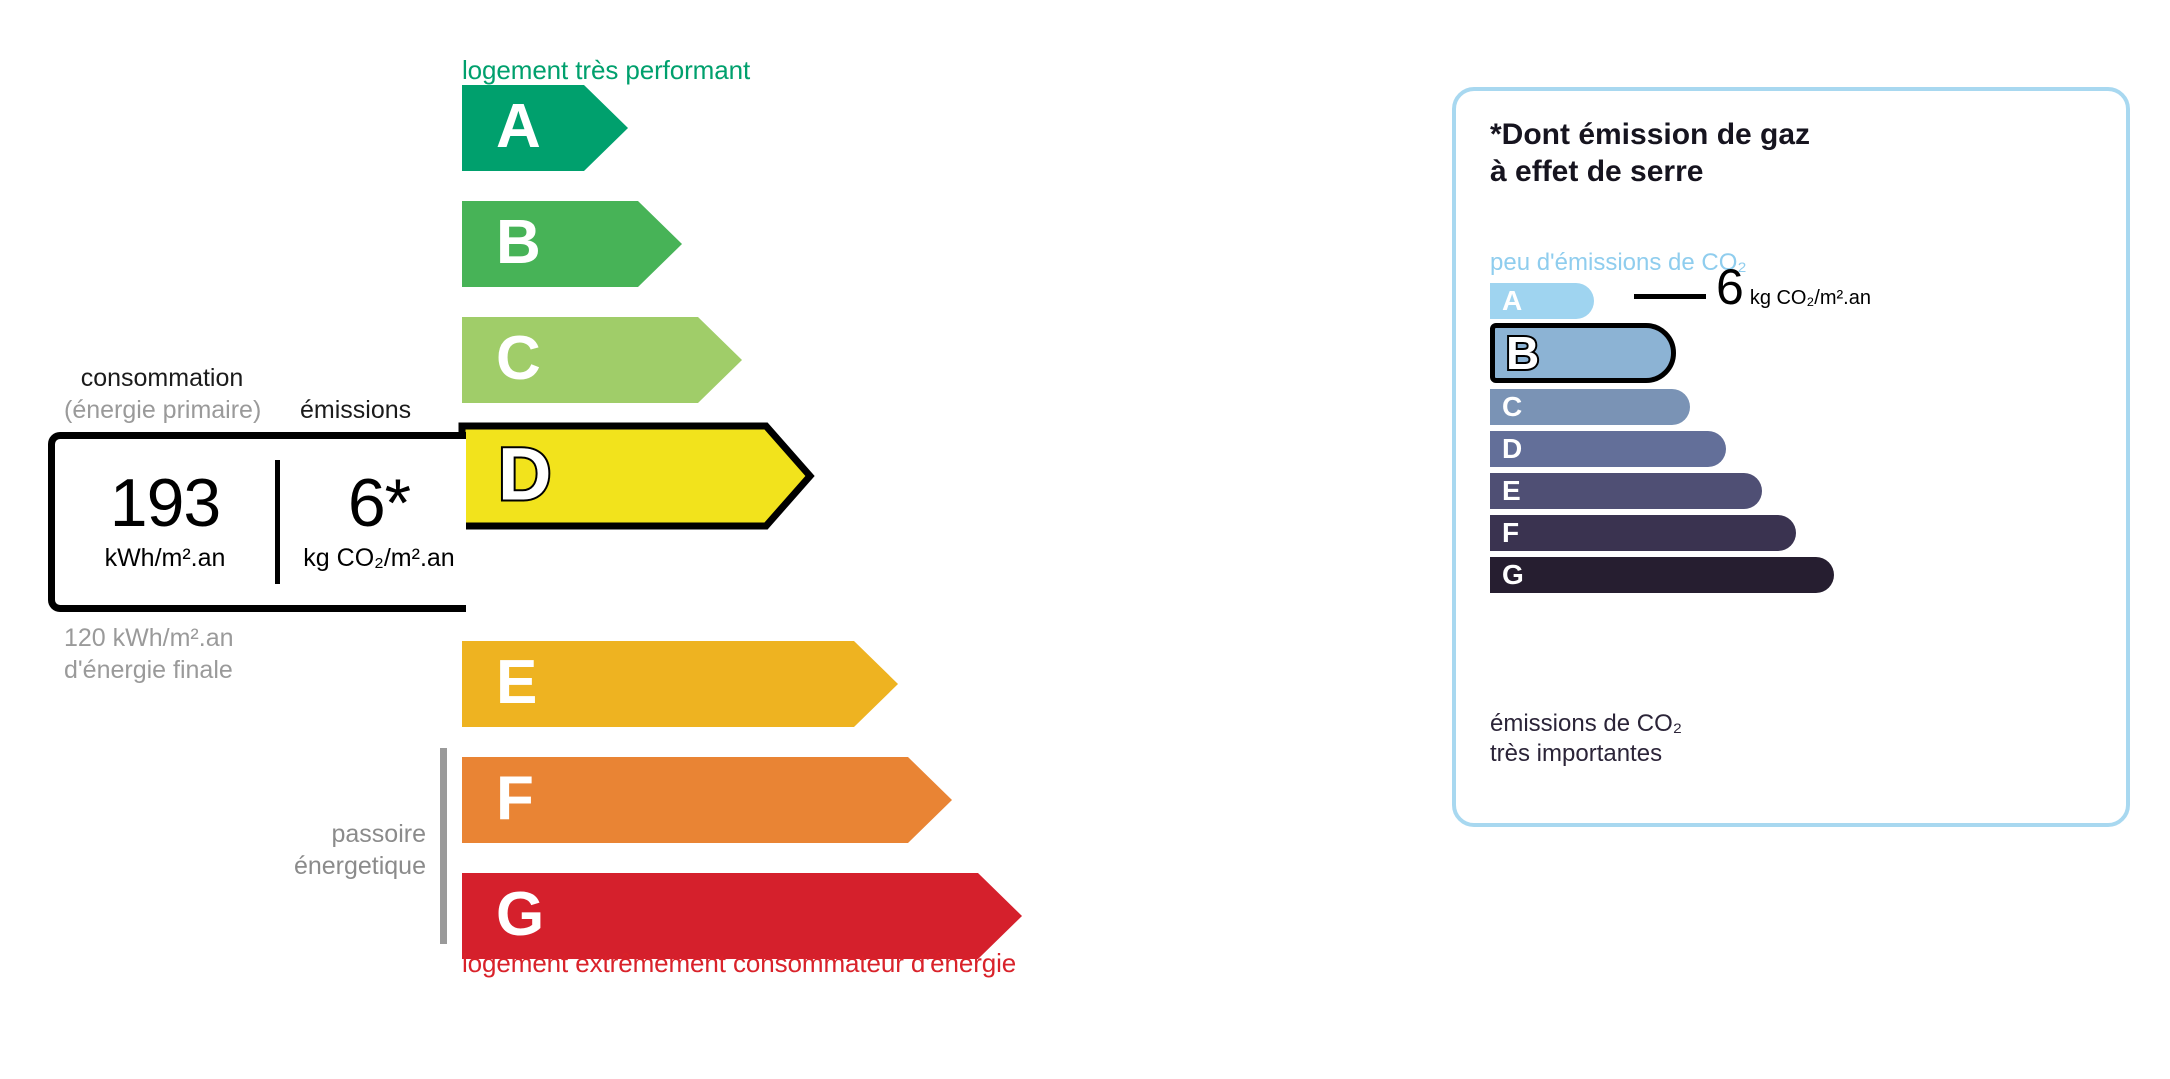 The width and height of the screenshot is (2170, 1079). I want to click on co2-bar-a, so click(1542, 301).